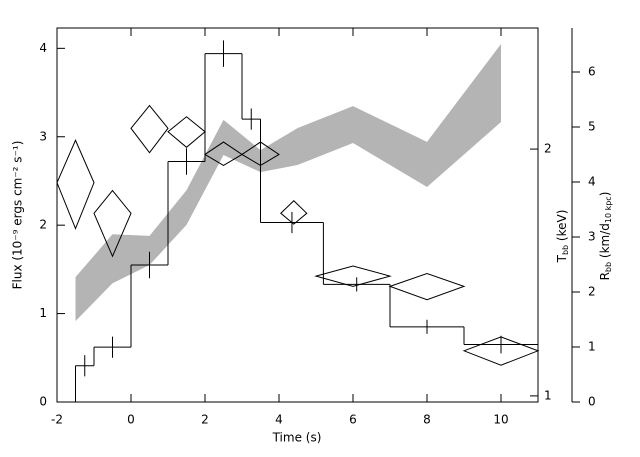  What do you see at coordinates (43, 48) in the screenshot?
I see `y-tick-label: 4` at bounding box center [43, 48].